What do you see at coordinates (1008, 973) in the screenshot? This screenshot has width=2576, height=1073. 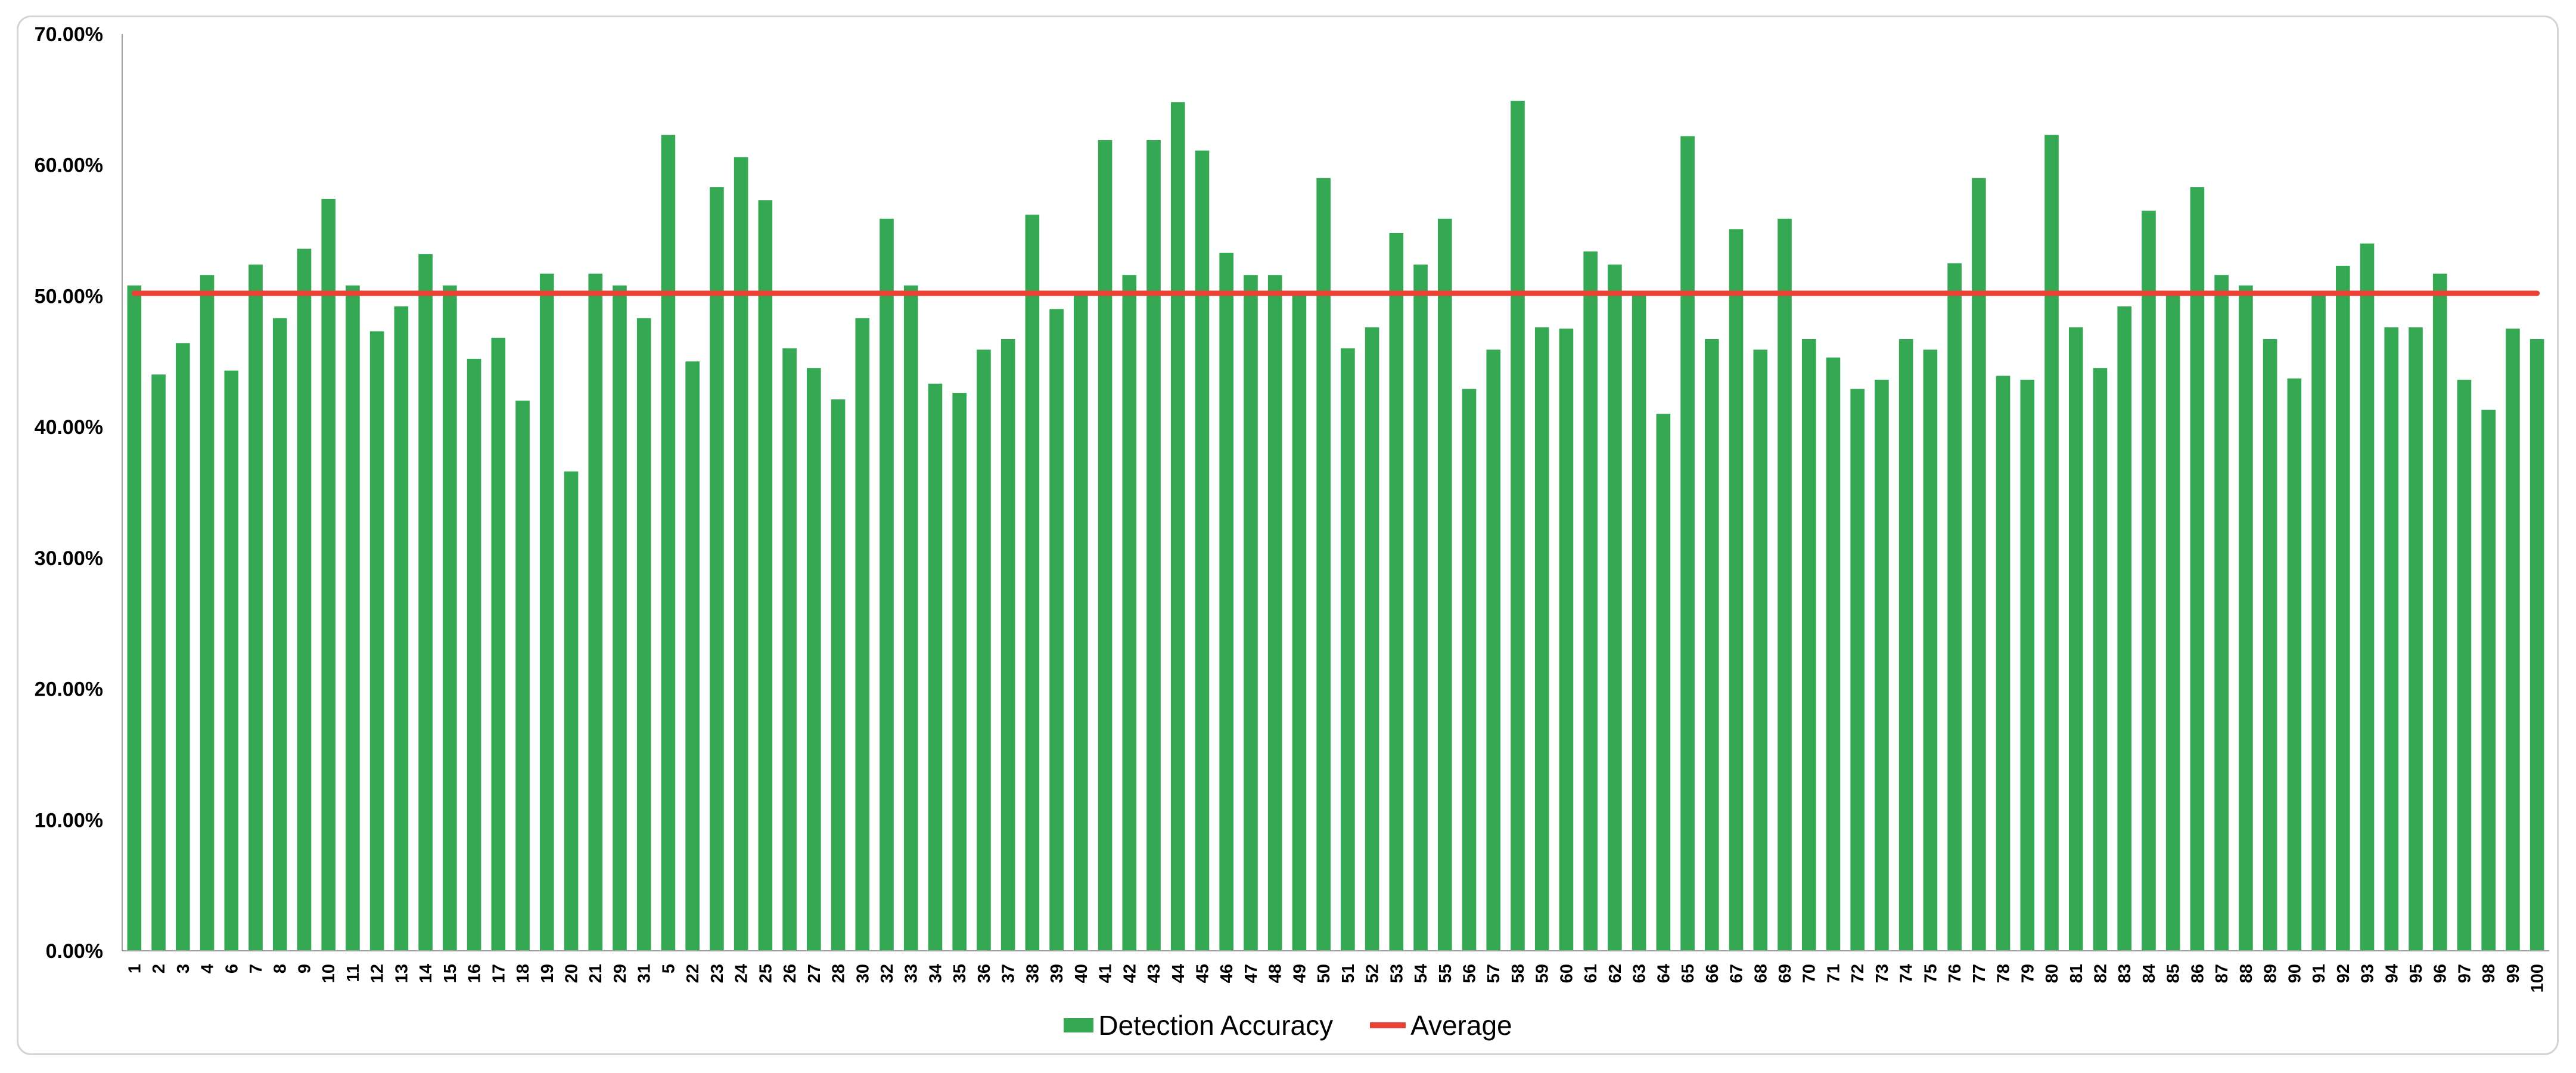 I see `x-tick-label: 37` at bounding box center [1008, 973].